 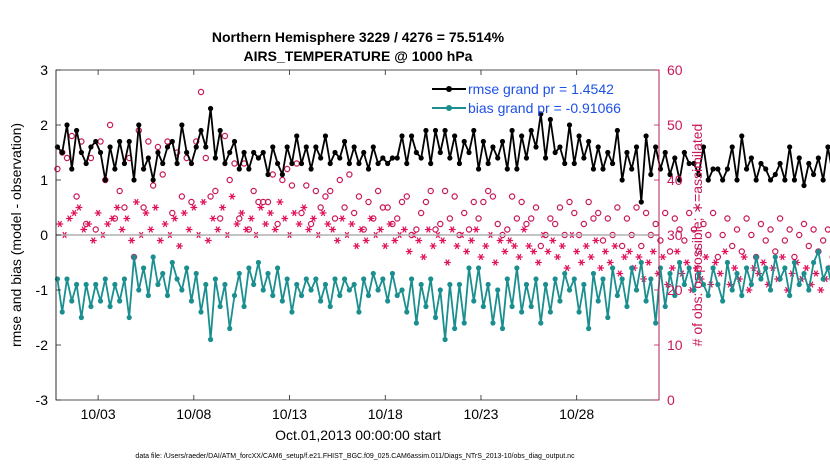 What do you see at coordinates (42, 400) in the screenshot?
I see `y-left-tick-label: -3` at bounding box center [42, 400].